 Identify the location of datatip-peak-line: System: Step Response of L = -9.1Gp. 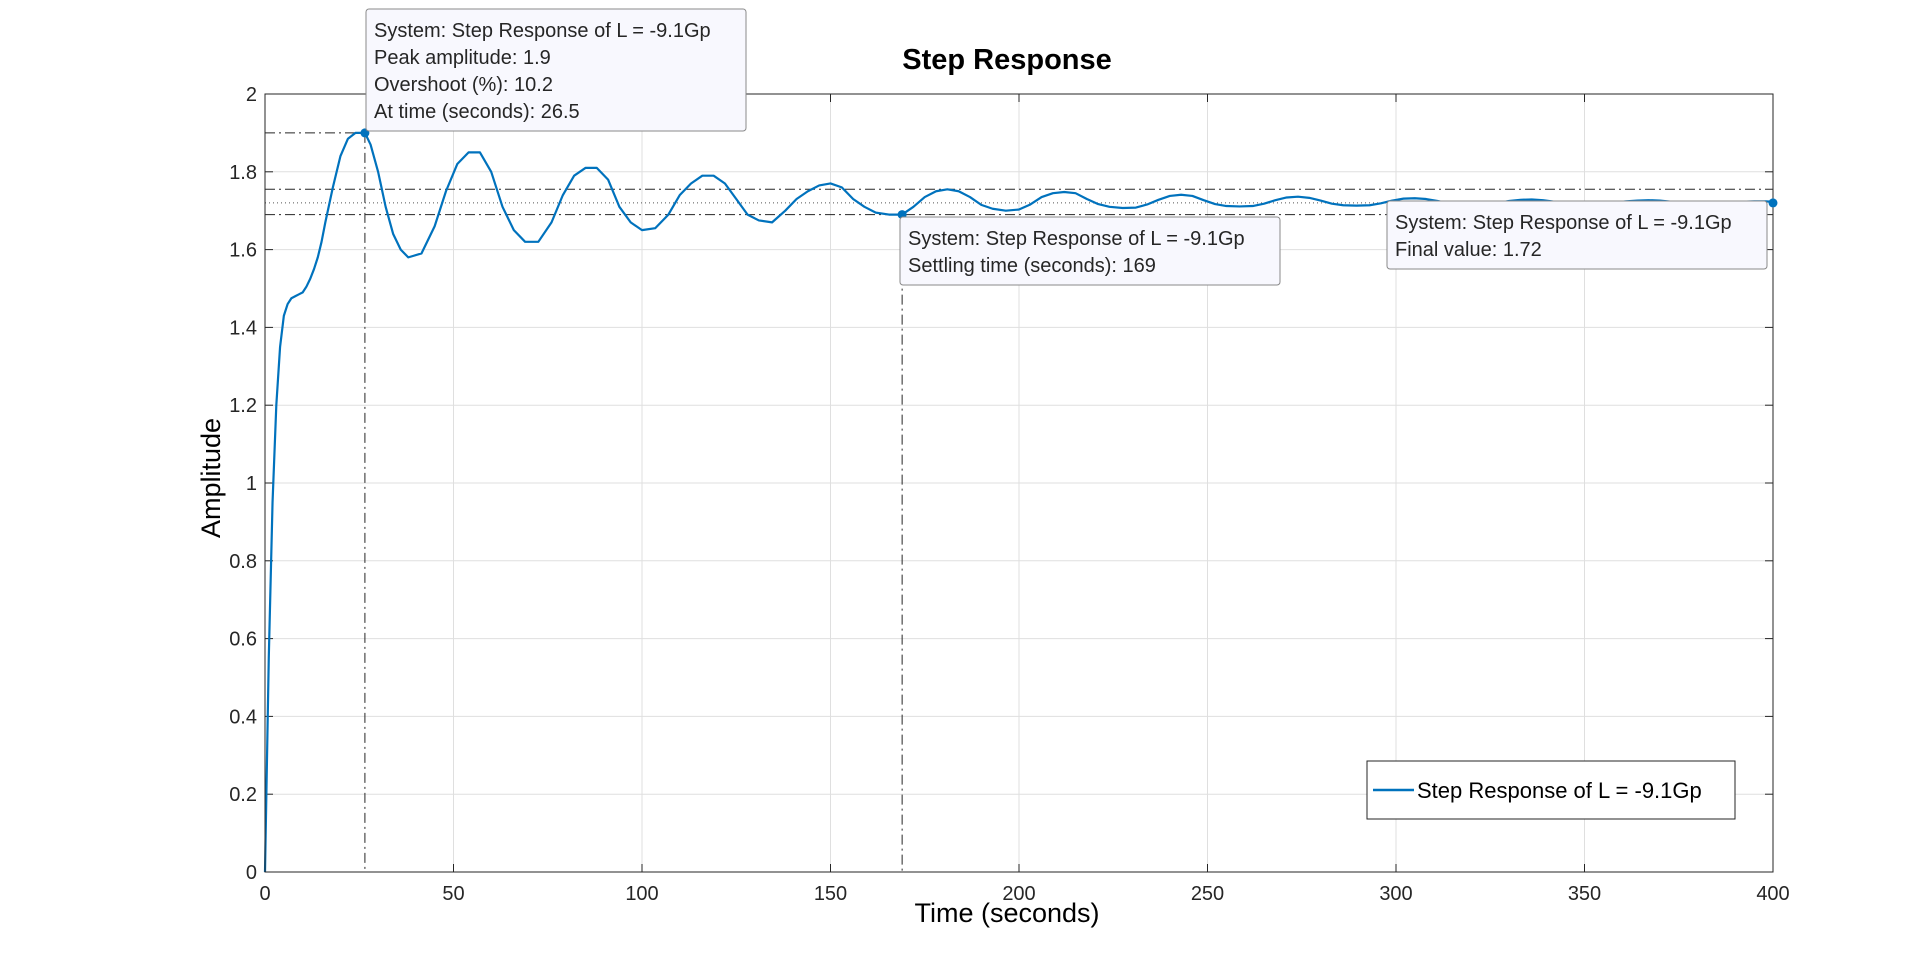
(542, 31).